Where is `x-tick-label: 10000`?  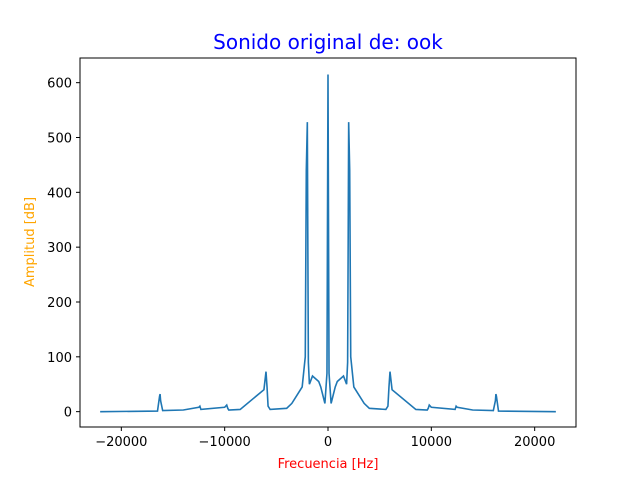
x-tick-label: 10000 is located at coordinates (431, 442).